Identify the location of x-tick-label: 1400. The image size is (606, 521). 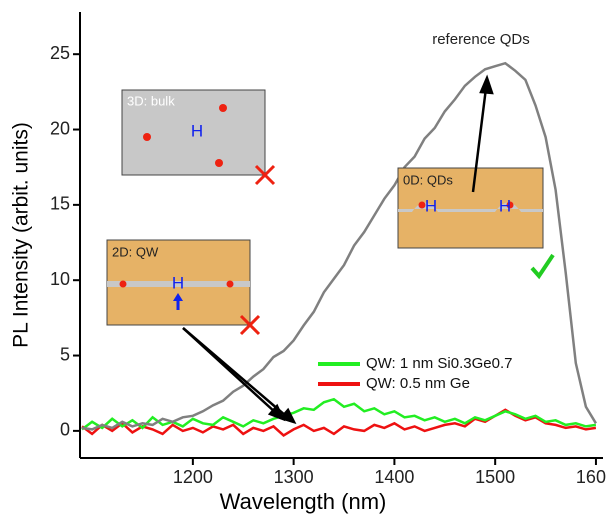
(394, 477).